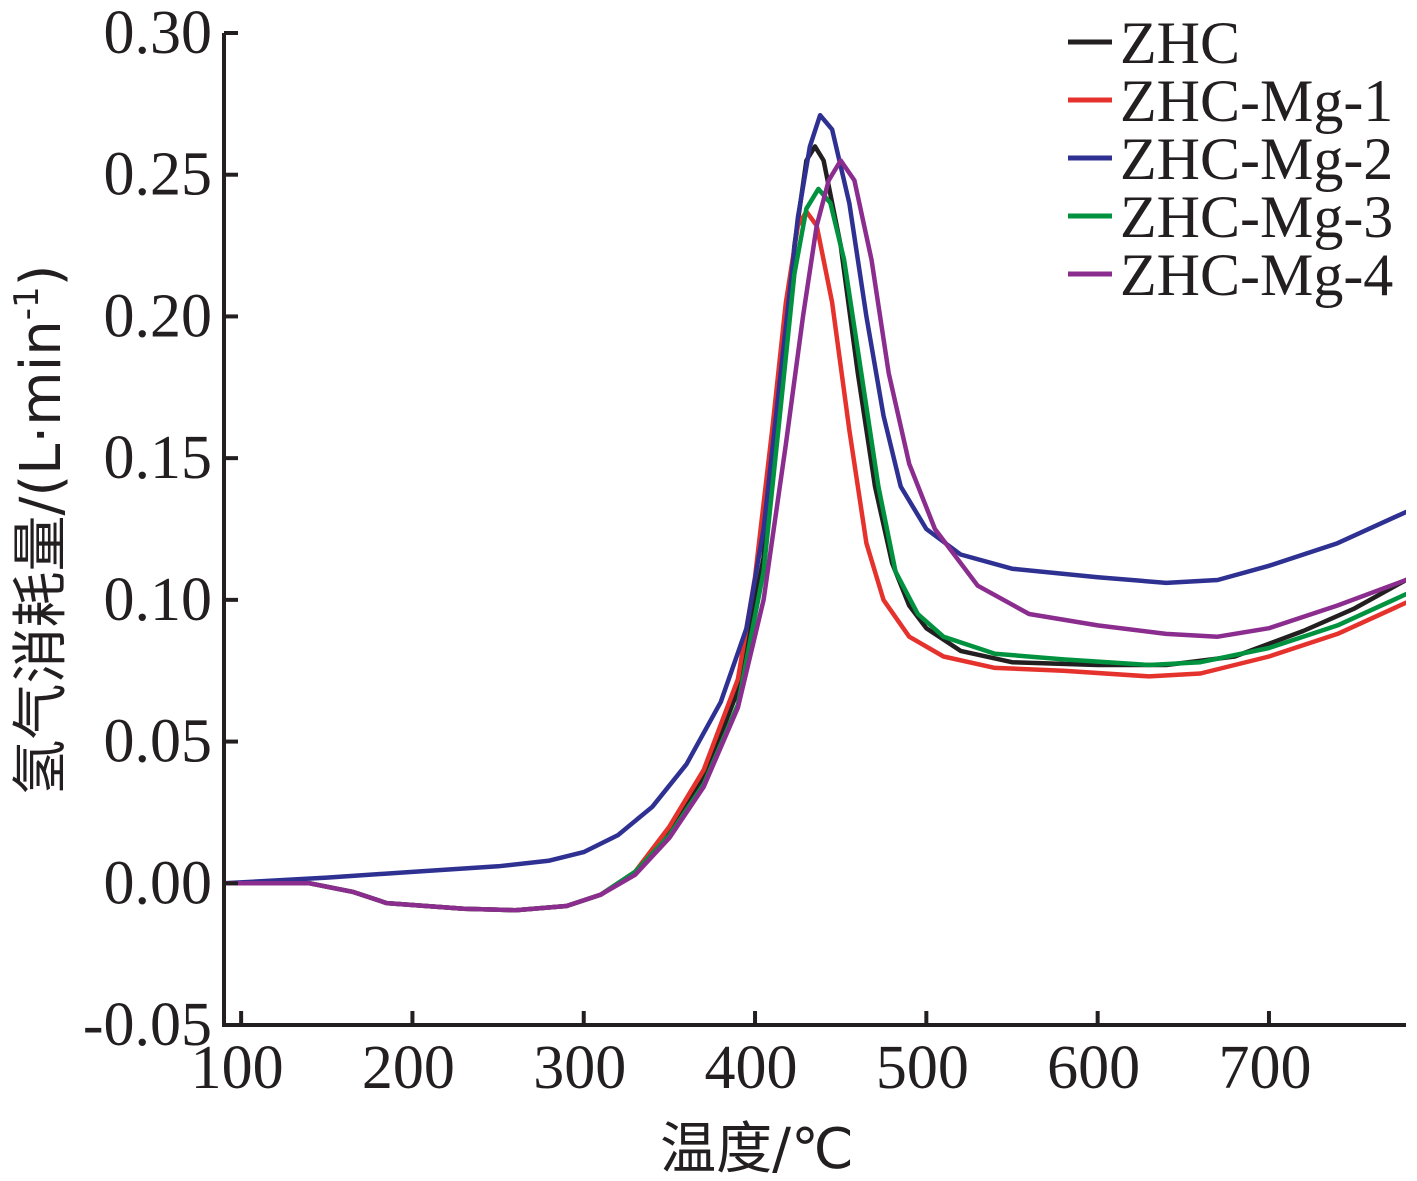 The width and height of the screenshot is (1417, 1181). Describe the element at coordinates (1256, 217) in the screenshot. I see `legend-label-zhc-mg-3: ZHC-Mg-3` at that location.